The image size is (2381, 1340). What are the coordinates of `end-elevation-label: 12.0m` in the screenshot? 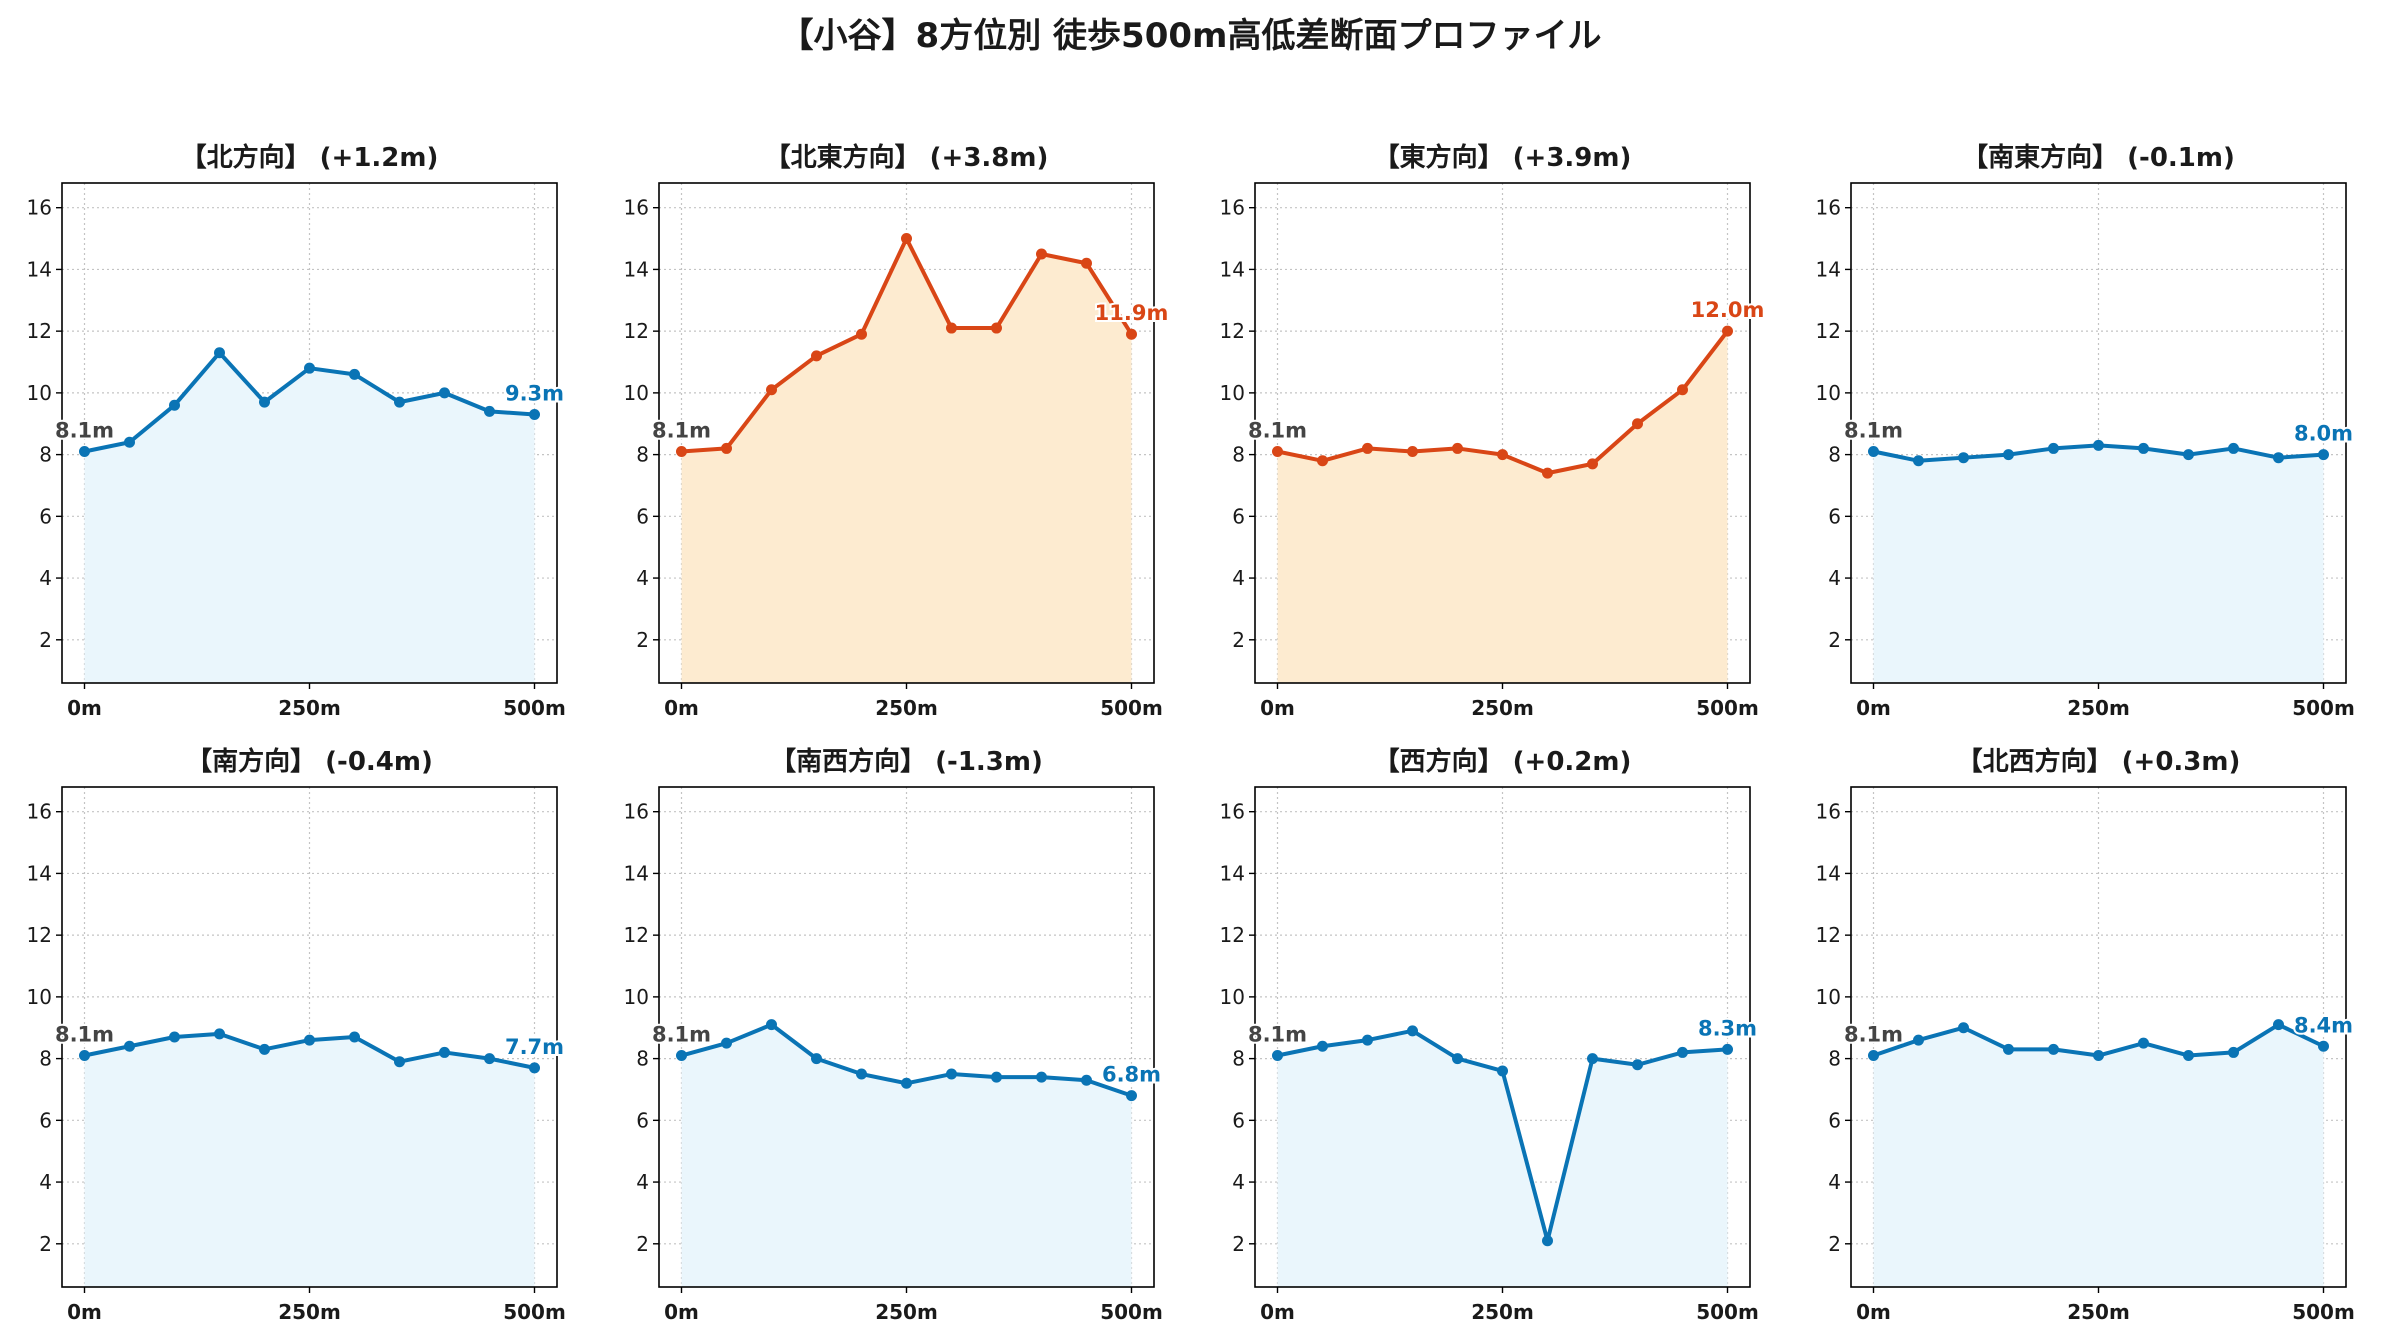 It's located at (1728, 310).